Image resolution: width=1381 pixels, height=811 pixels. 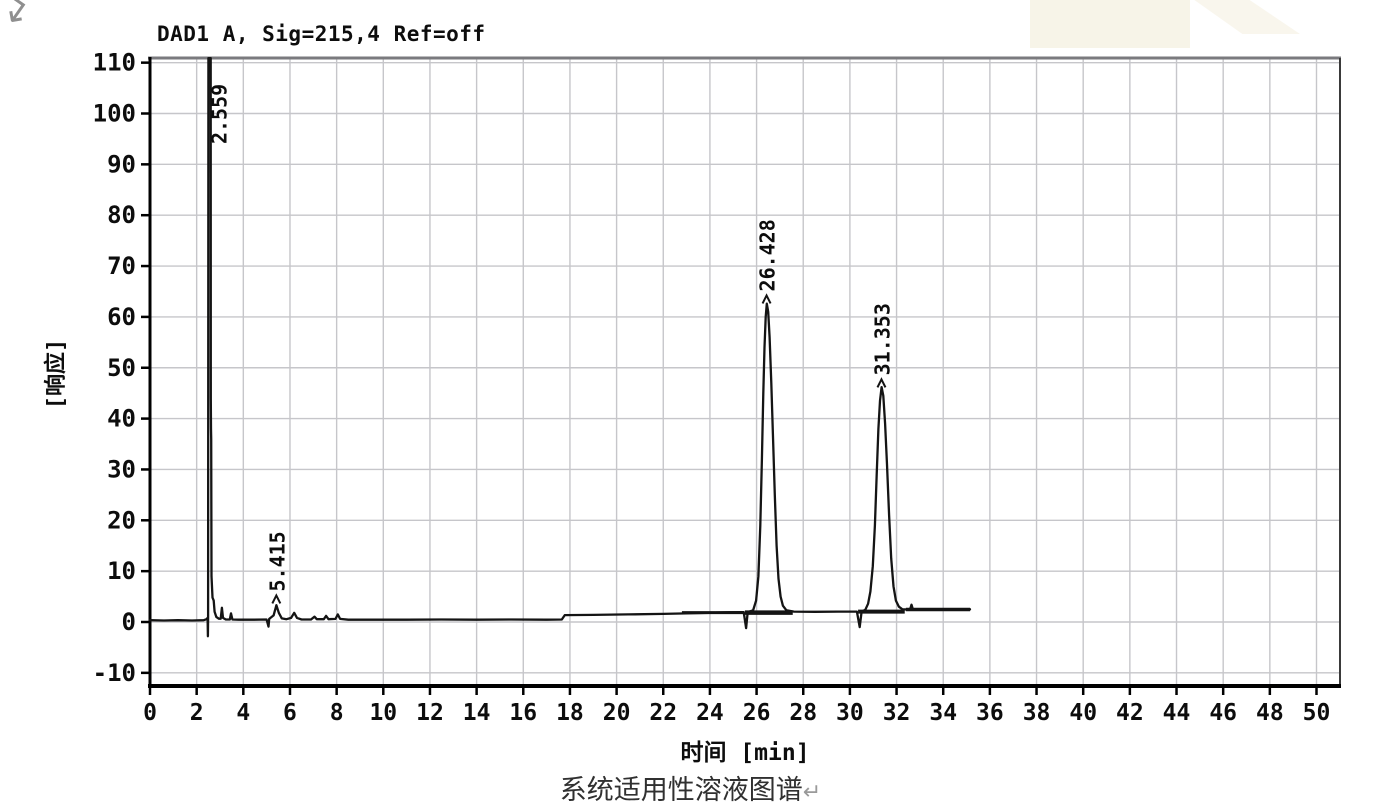 I want to click on svg-text: 4, so click(x=243, y=713).